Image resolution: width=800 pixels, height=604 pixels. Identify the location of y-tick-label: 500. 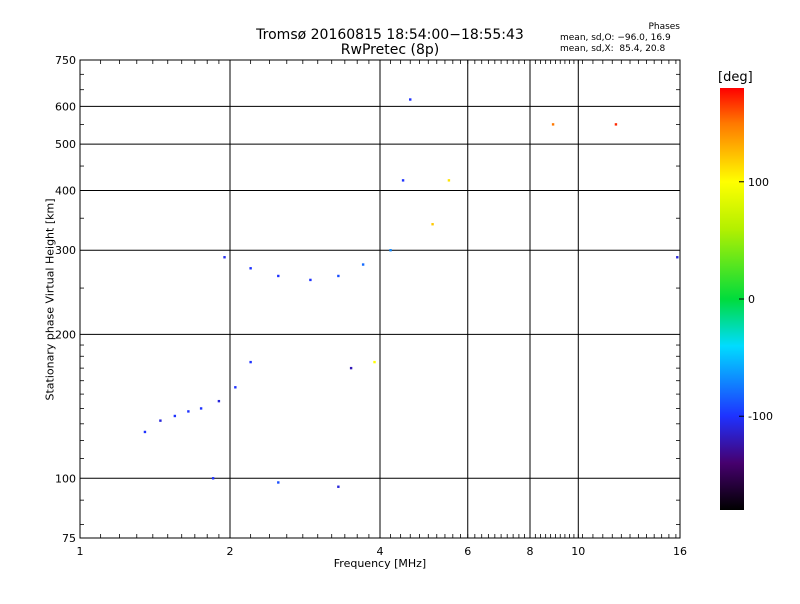
(65, 144).